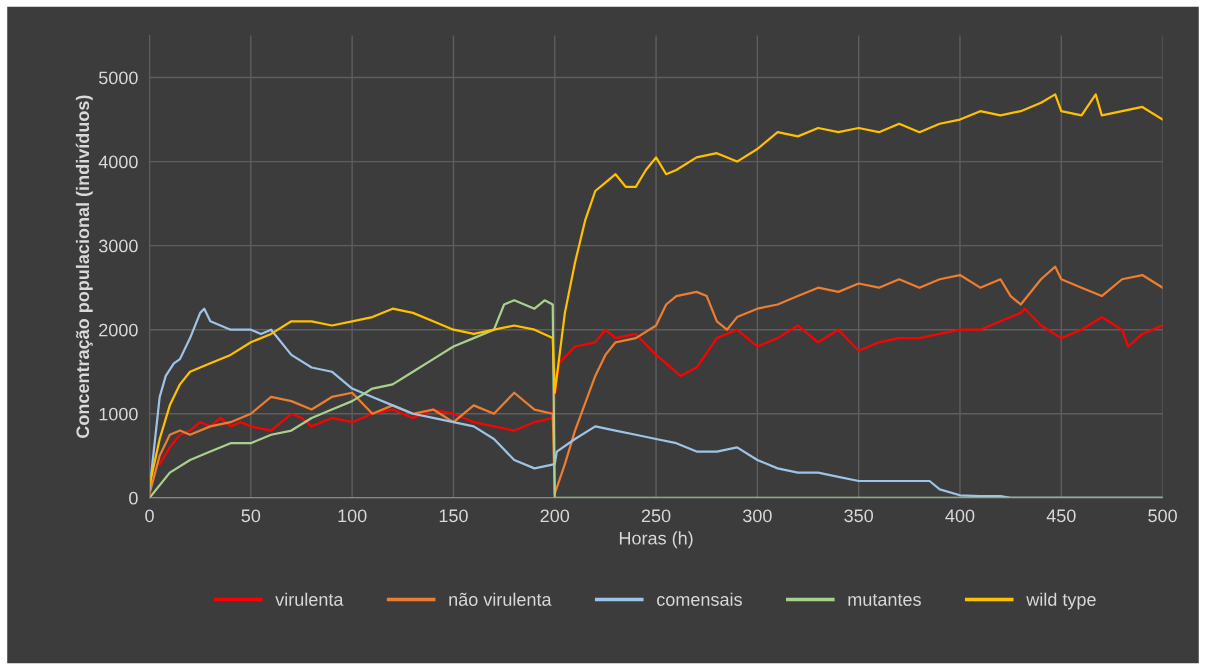 Image resolution: width=1206 pixels, height=670 pixels. Describe the element at coordinates (1061, 516) in the screenshot. I see `x-tick-label: 450` at that location.